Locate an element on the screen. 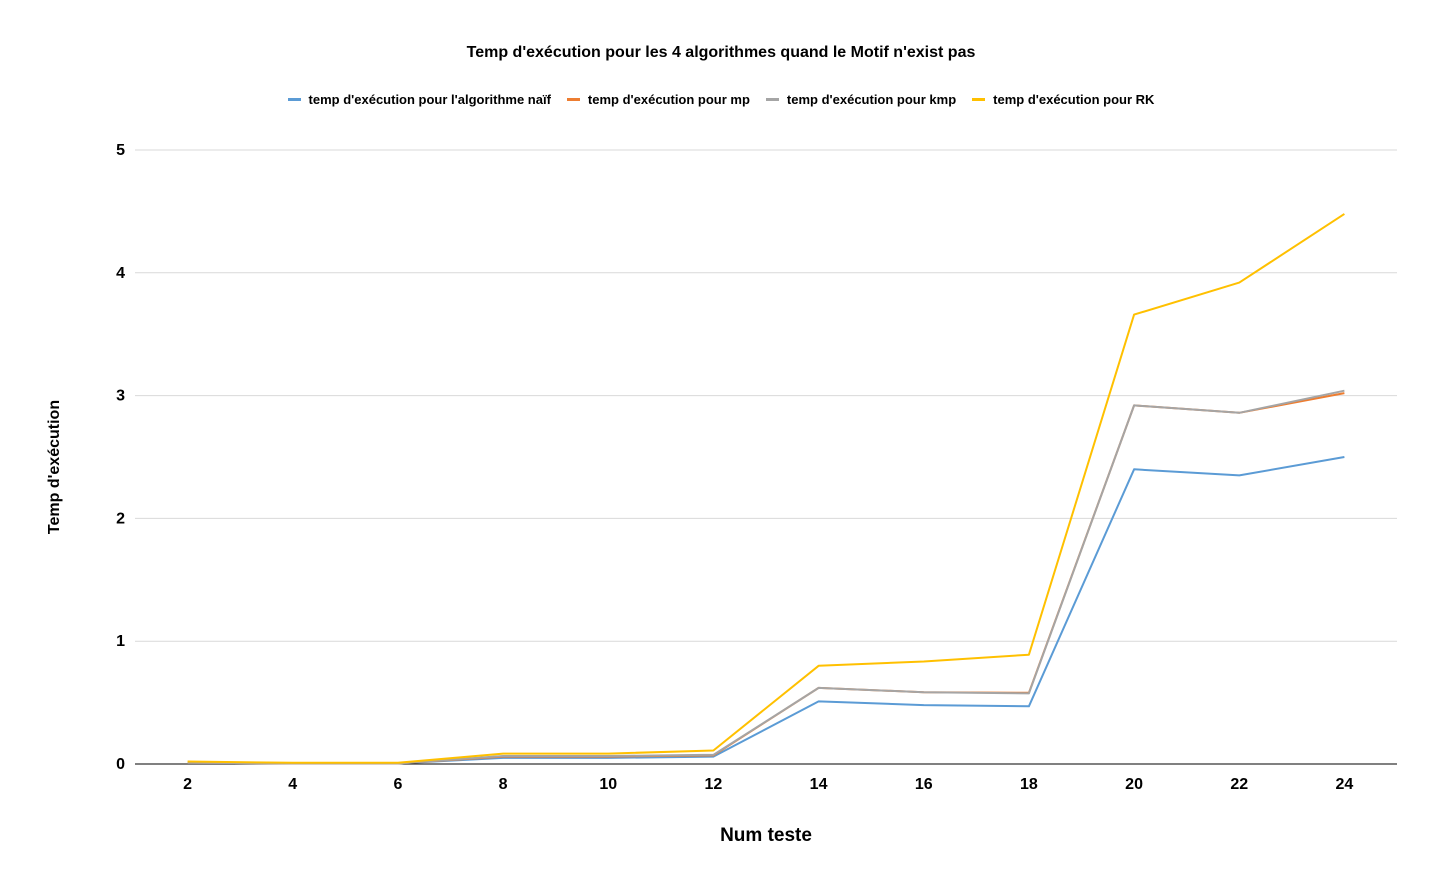 The height and width of the screenshot is (893, 1442). y-tick-label: 3 is located at coordinates (120, 396).